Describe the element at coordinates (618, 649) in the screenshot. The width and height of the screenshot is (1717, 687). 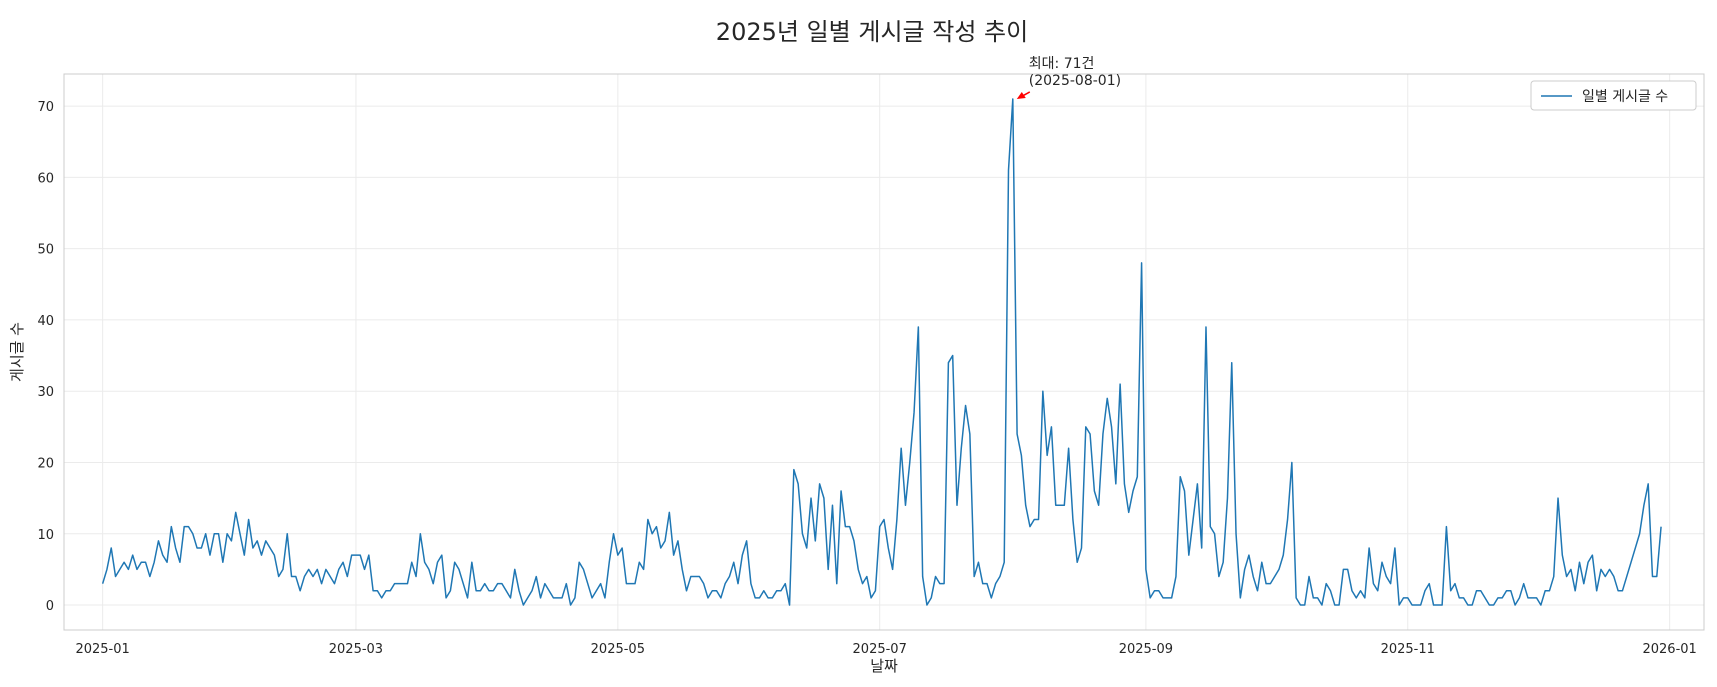
I see `x-tick-label: 2025-05` at that location.